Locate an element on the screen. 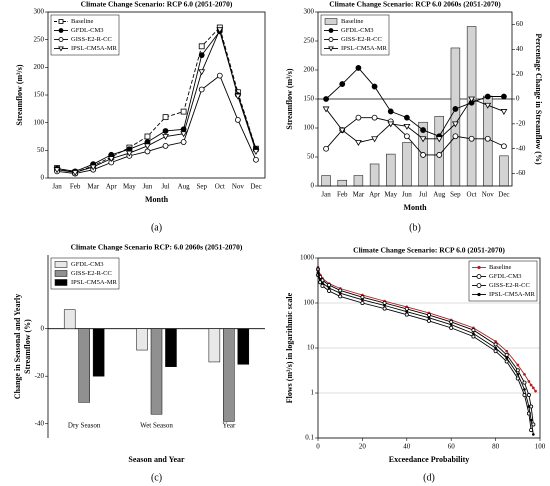 The image size is (550, 486). y-axis-label: Streamflow (m³/s) is located at coordinates (19, 94).